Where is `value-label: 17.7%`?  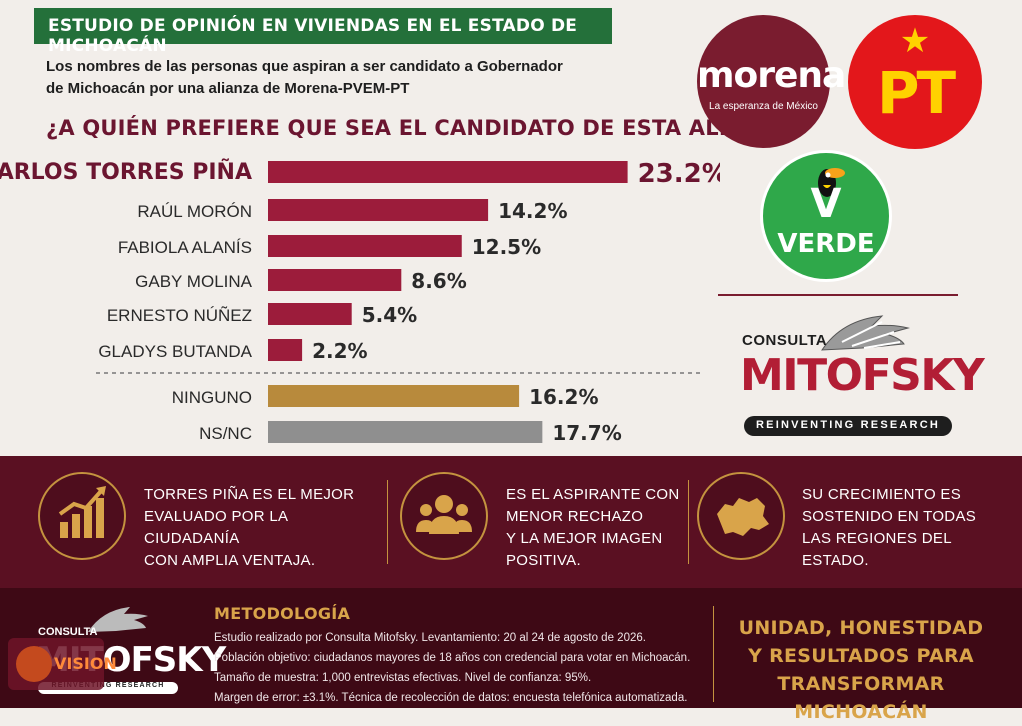
value-label: 17.7% is located at coordinates (586, 433).